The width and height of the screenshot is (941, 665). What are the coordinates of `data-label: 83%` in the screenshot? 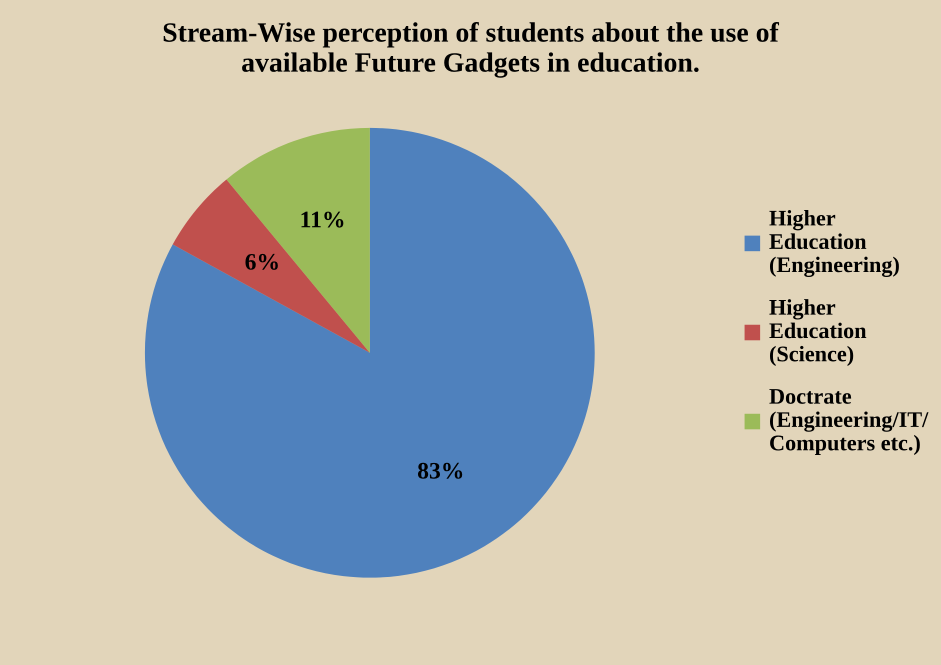 It's located at (440, 470).